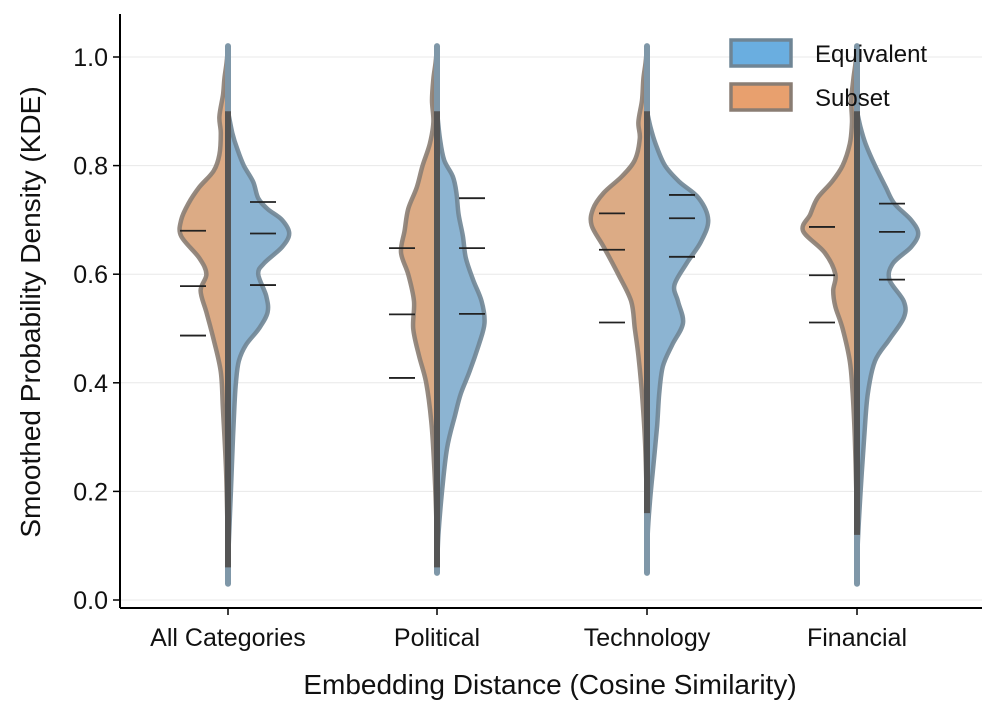 This screenshot has height=715, width=997. What do you see at coordinates (619, 279) in the screenshot?
I see `violin-subset-technology` at bounding box center [619, 279].